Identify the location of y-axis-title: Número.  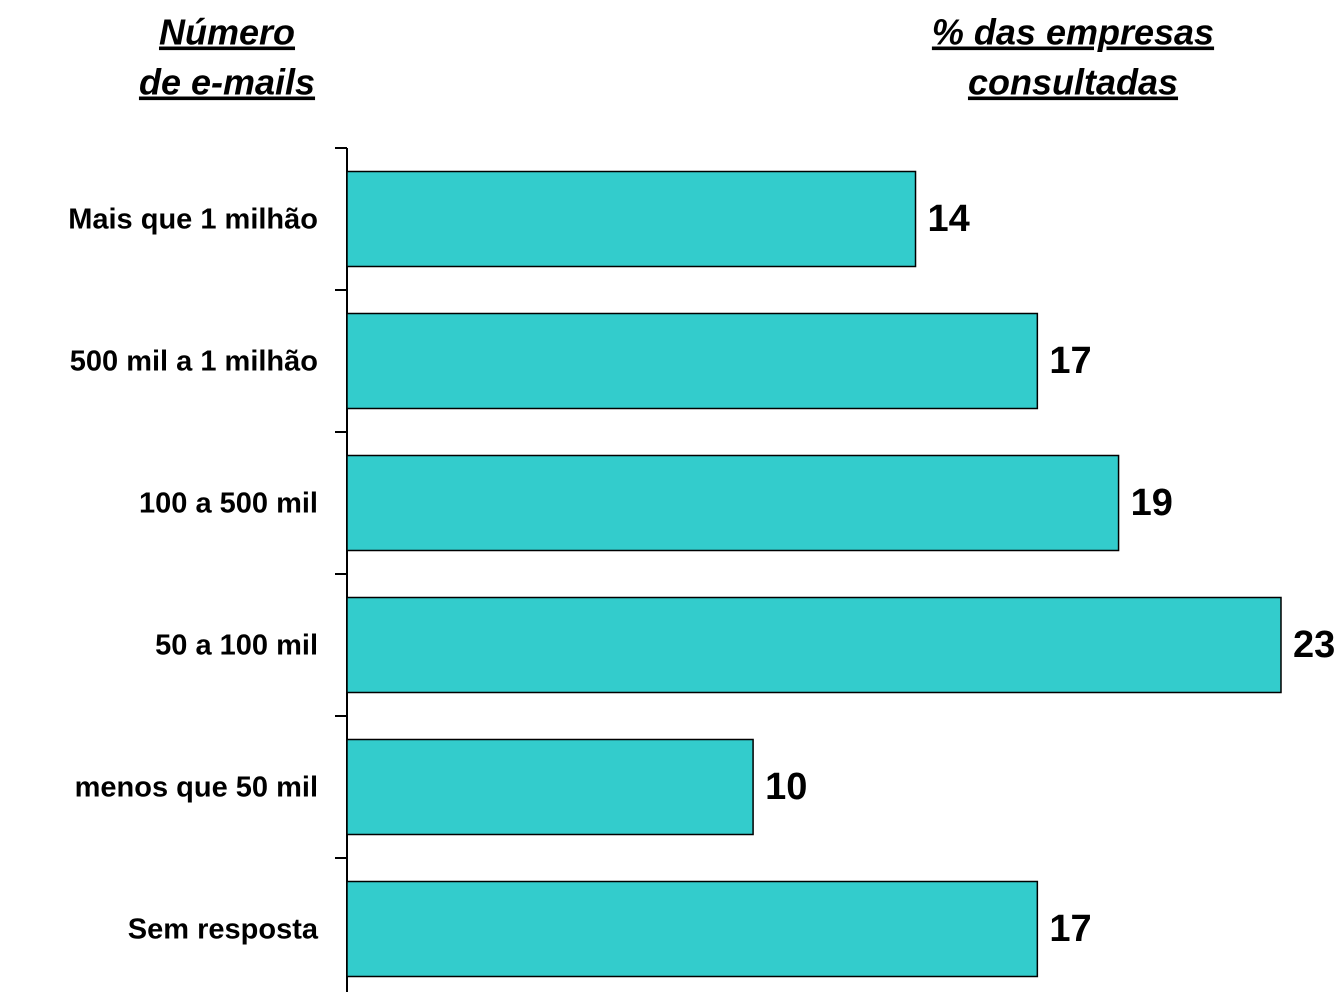
(227, 32).